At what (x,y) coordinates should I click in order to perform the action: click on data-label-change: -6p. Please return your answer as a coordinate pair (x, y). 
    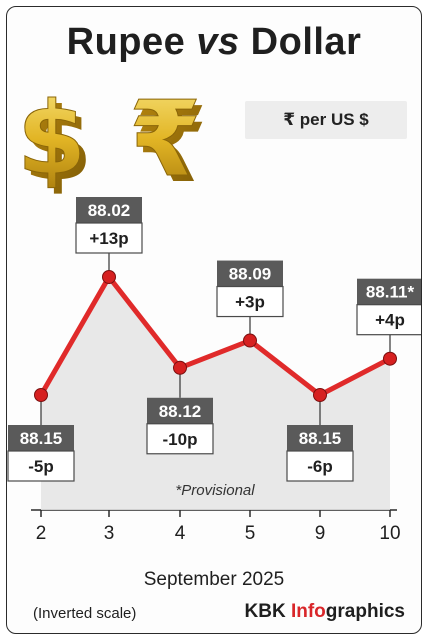
    Looking at the image, I should click on (320, 466).